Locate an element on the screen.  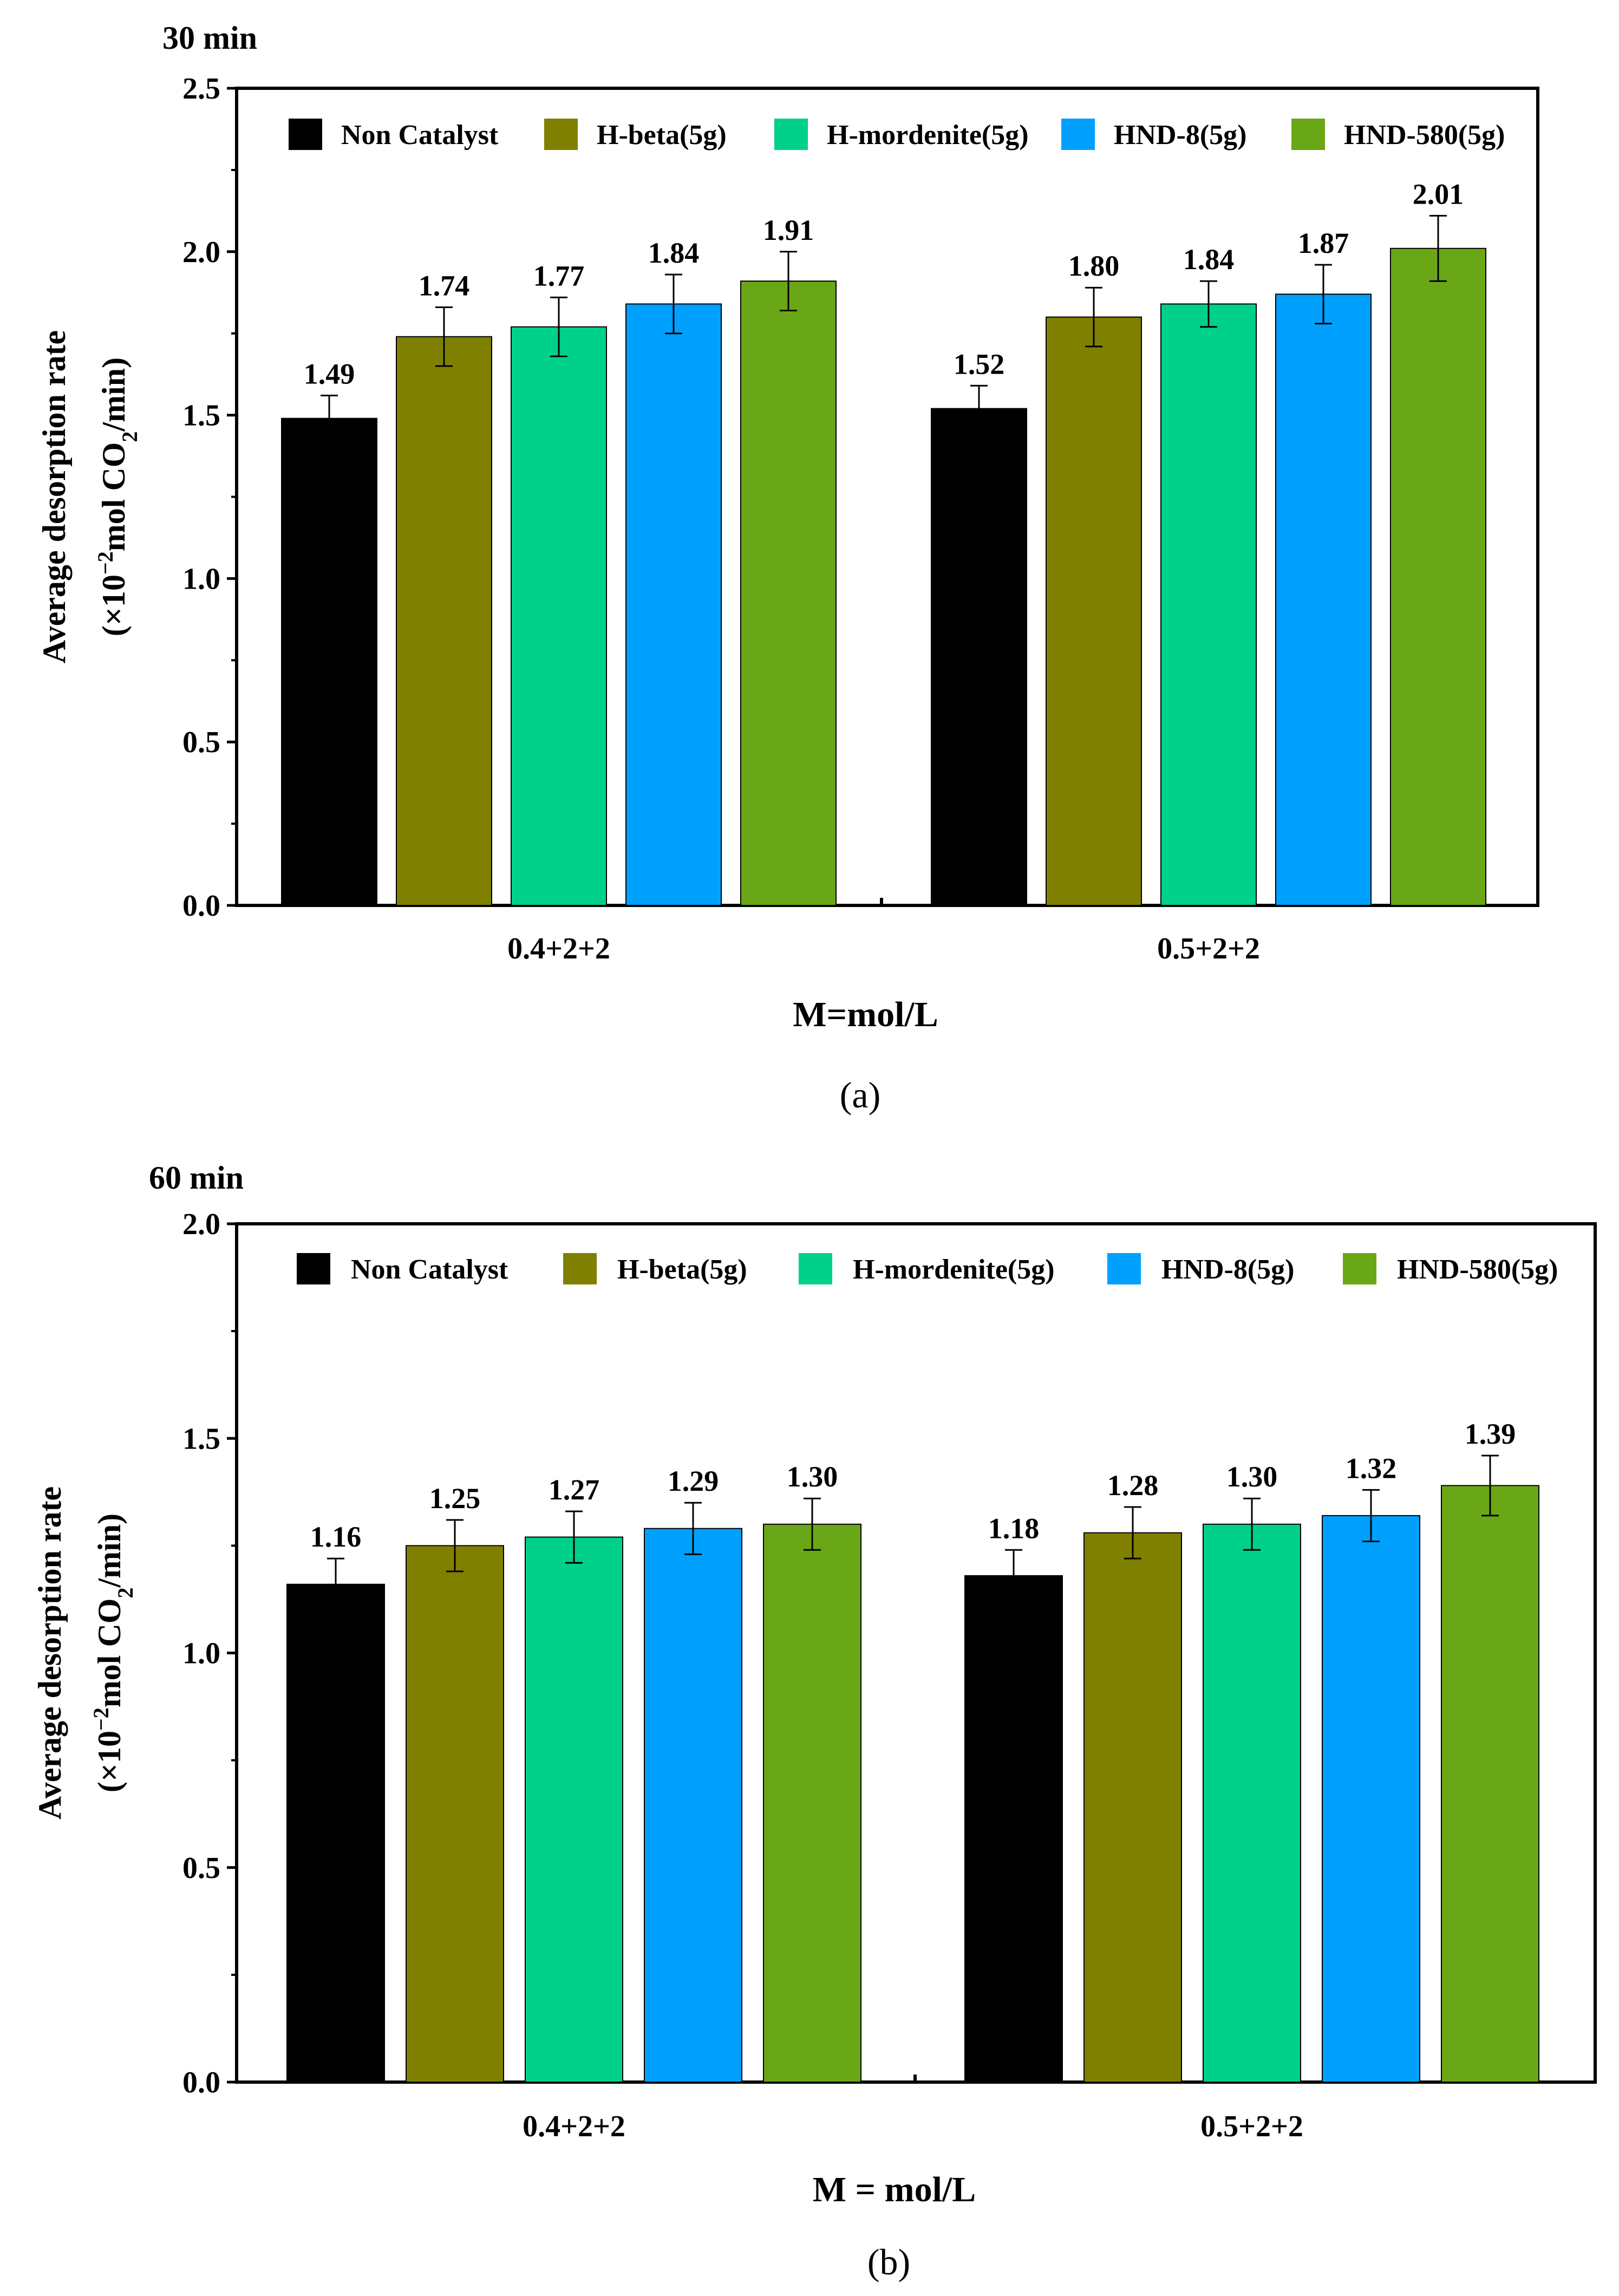
data-label: 1.18 is located at coordinates (1014, 1528).